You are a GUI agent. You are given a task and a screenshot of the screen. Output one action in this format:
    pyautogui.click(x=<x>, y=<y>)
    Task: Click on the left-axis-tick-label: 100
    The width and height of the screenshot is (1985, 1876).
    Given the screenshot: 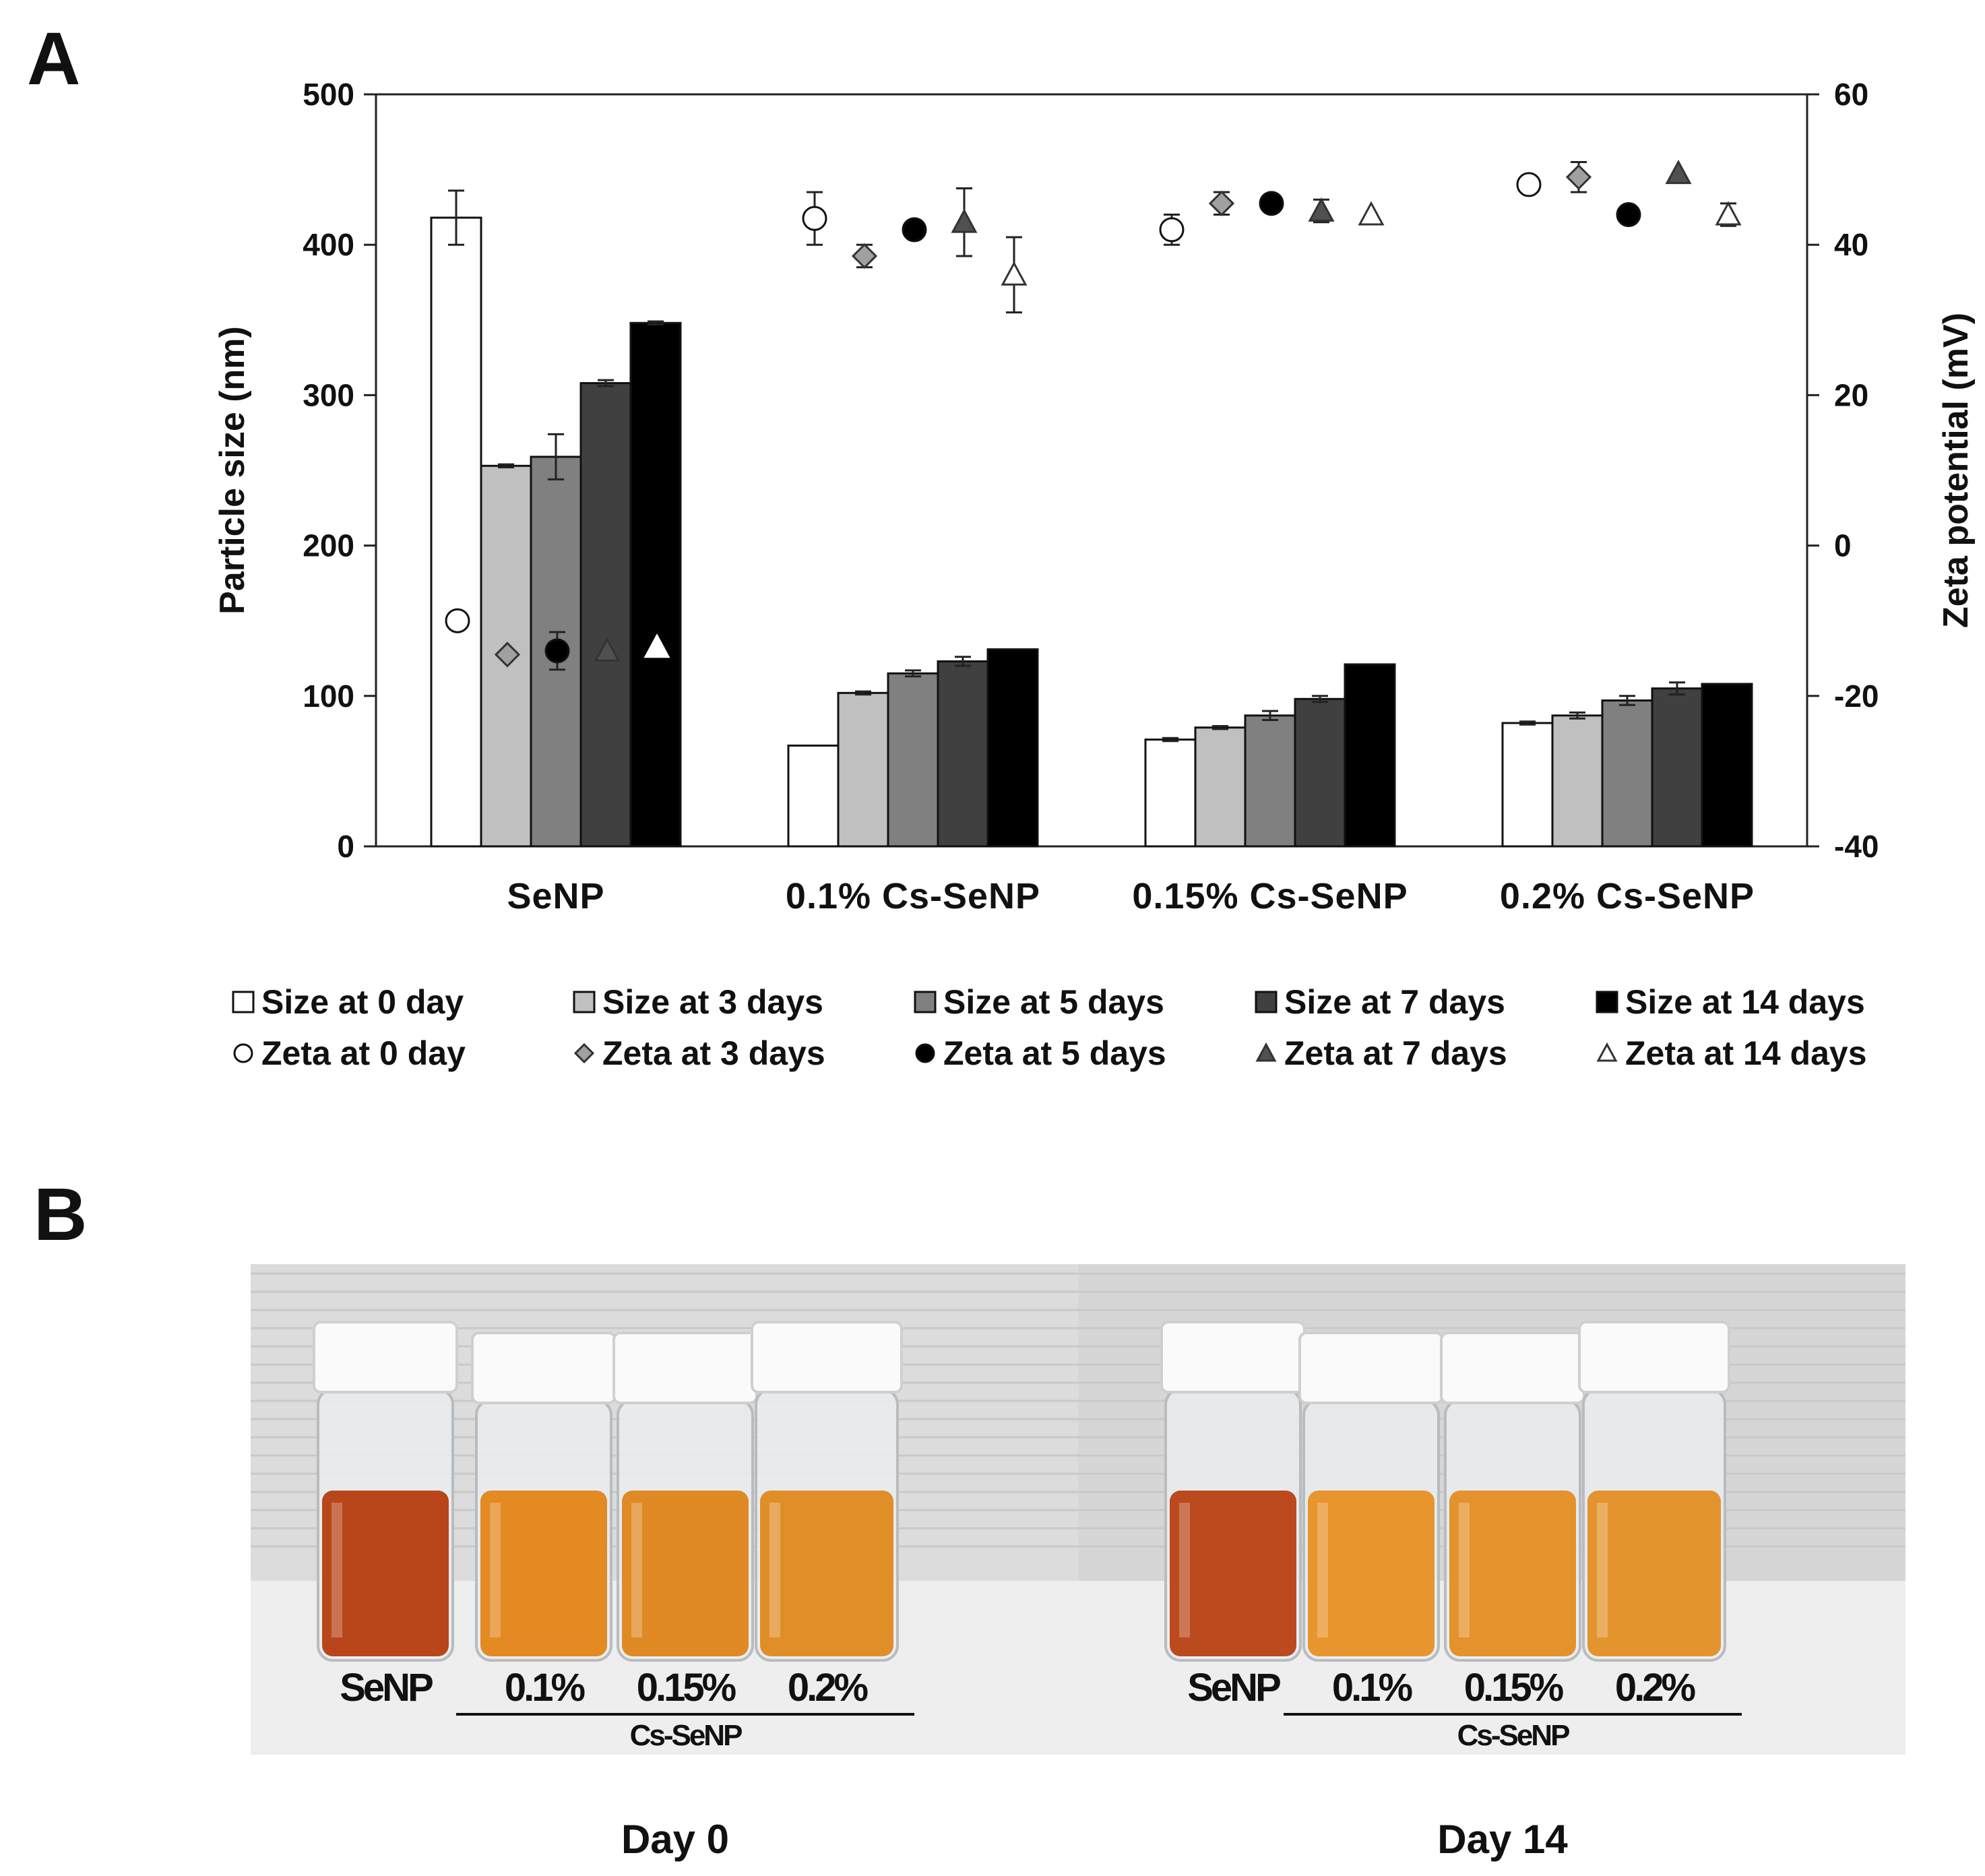 What is the action you would take?
    pyautogui.click(x=328, y=696)
    